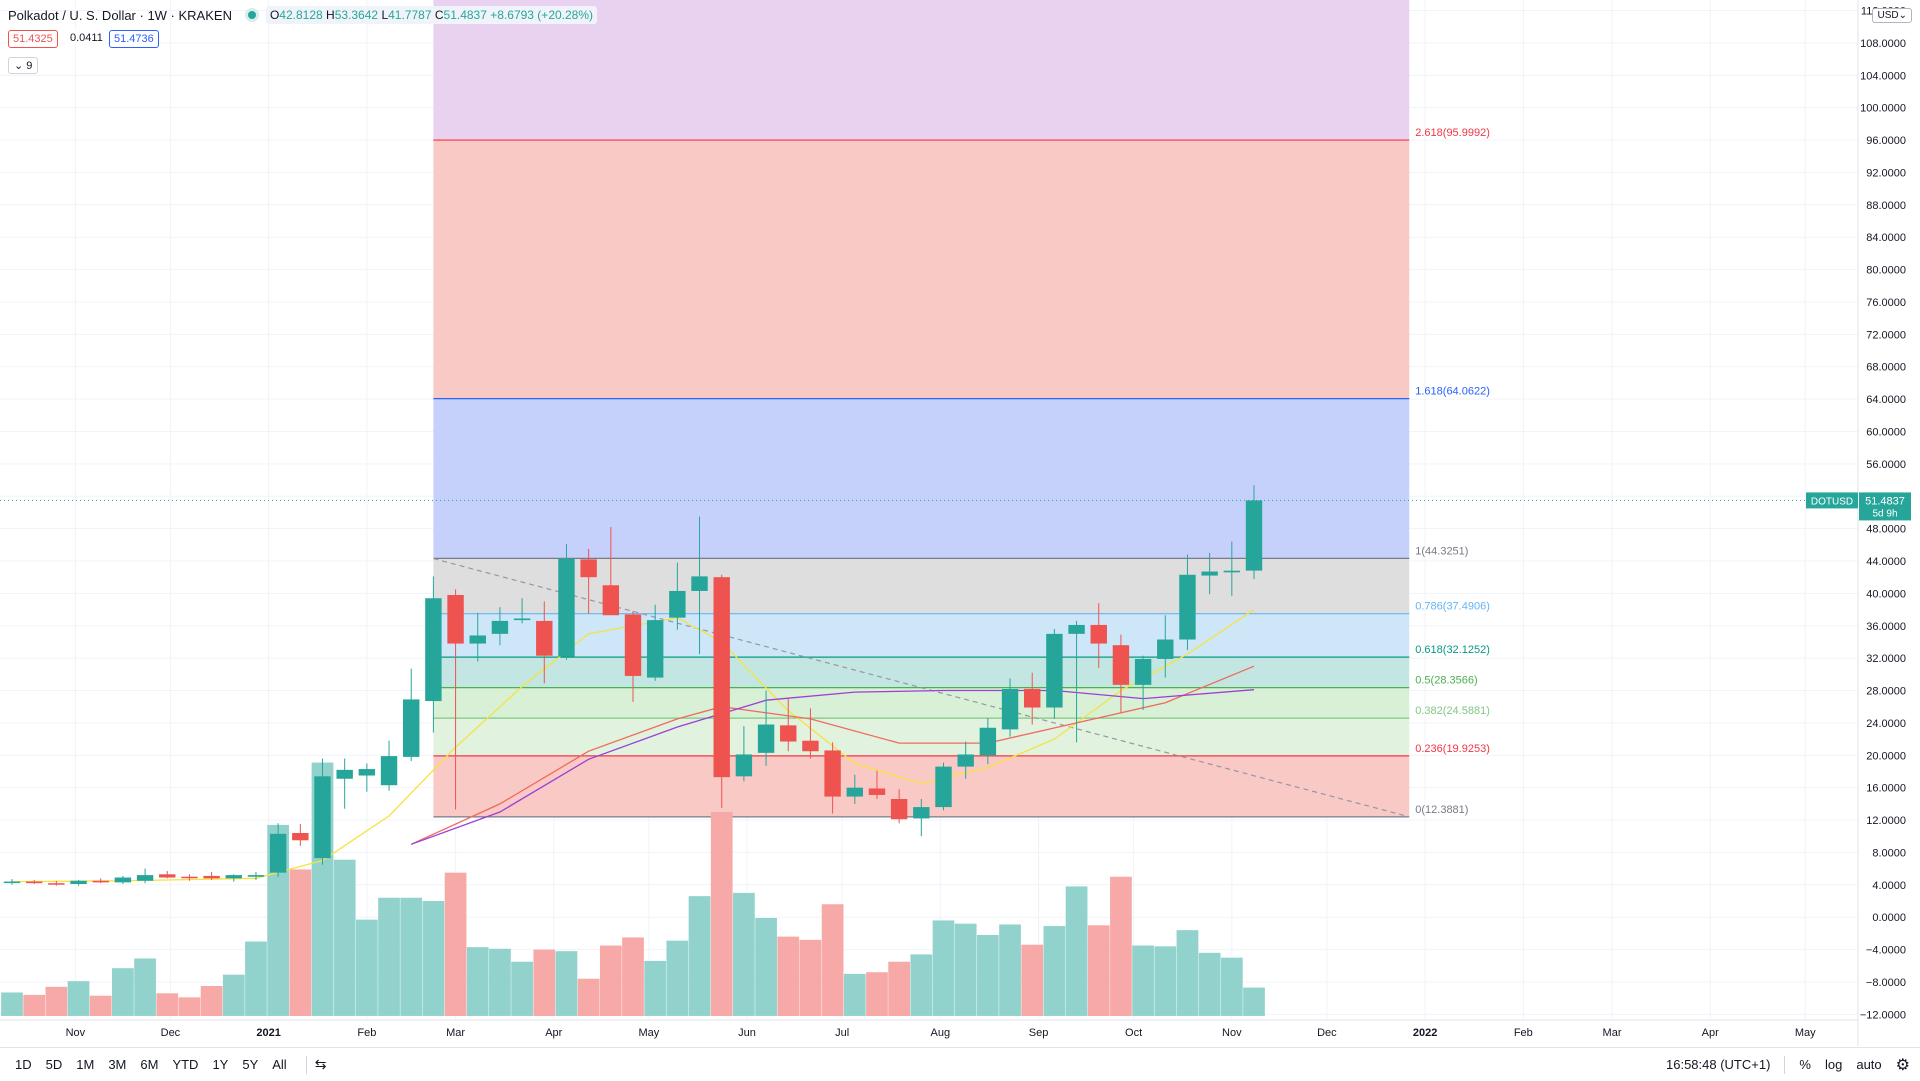  Describe the element at coordinates (1886, 530) in the screenshot. I see `price-tick-label: 48.0000` at that location.